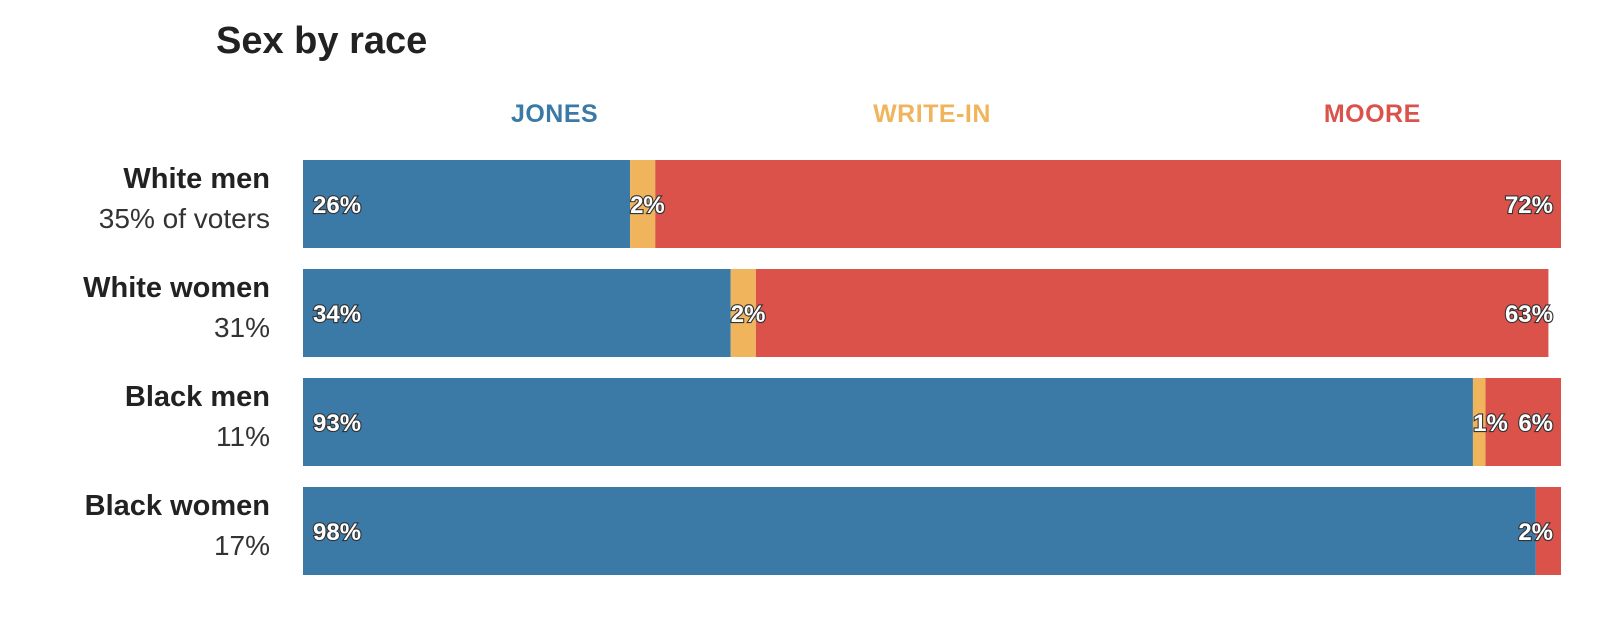 Image resolution: width=1600 pixels, height=626 pixels. What do you see at coordinates (888, 422) in the screenshot?
I see `bar-black-men-jones` at bounding box center [888, 422].